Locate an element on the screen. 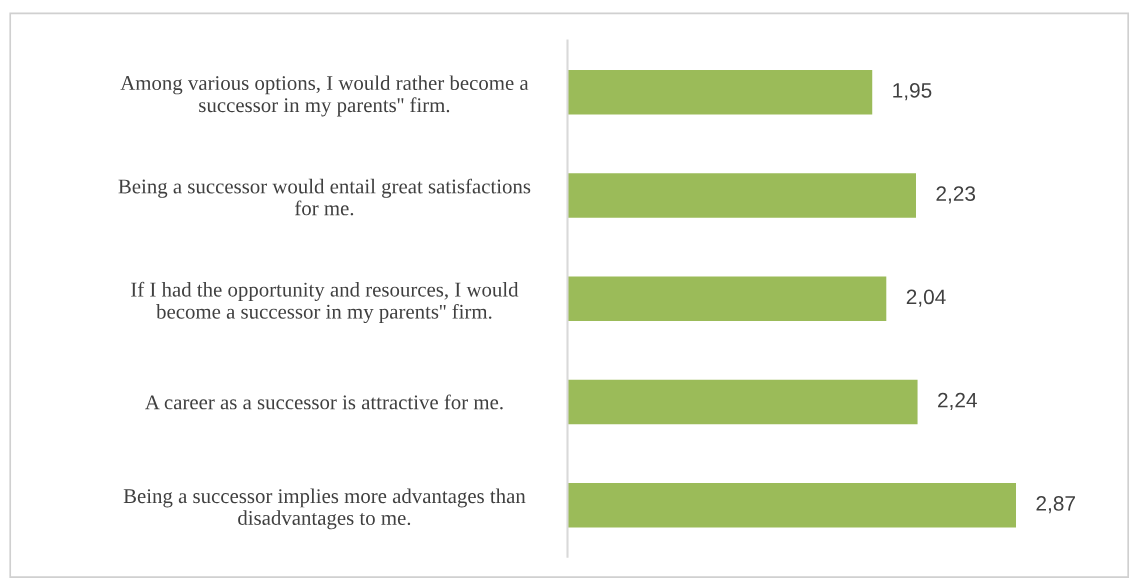 The image size is (1135, 580). data-label: 2,04 is located at coordinates (926, 298).